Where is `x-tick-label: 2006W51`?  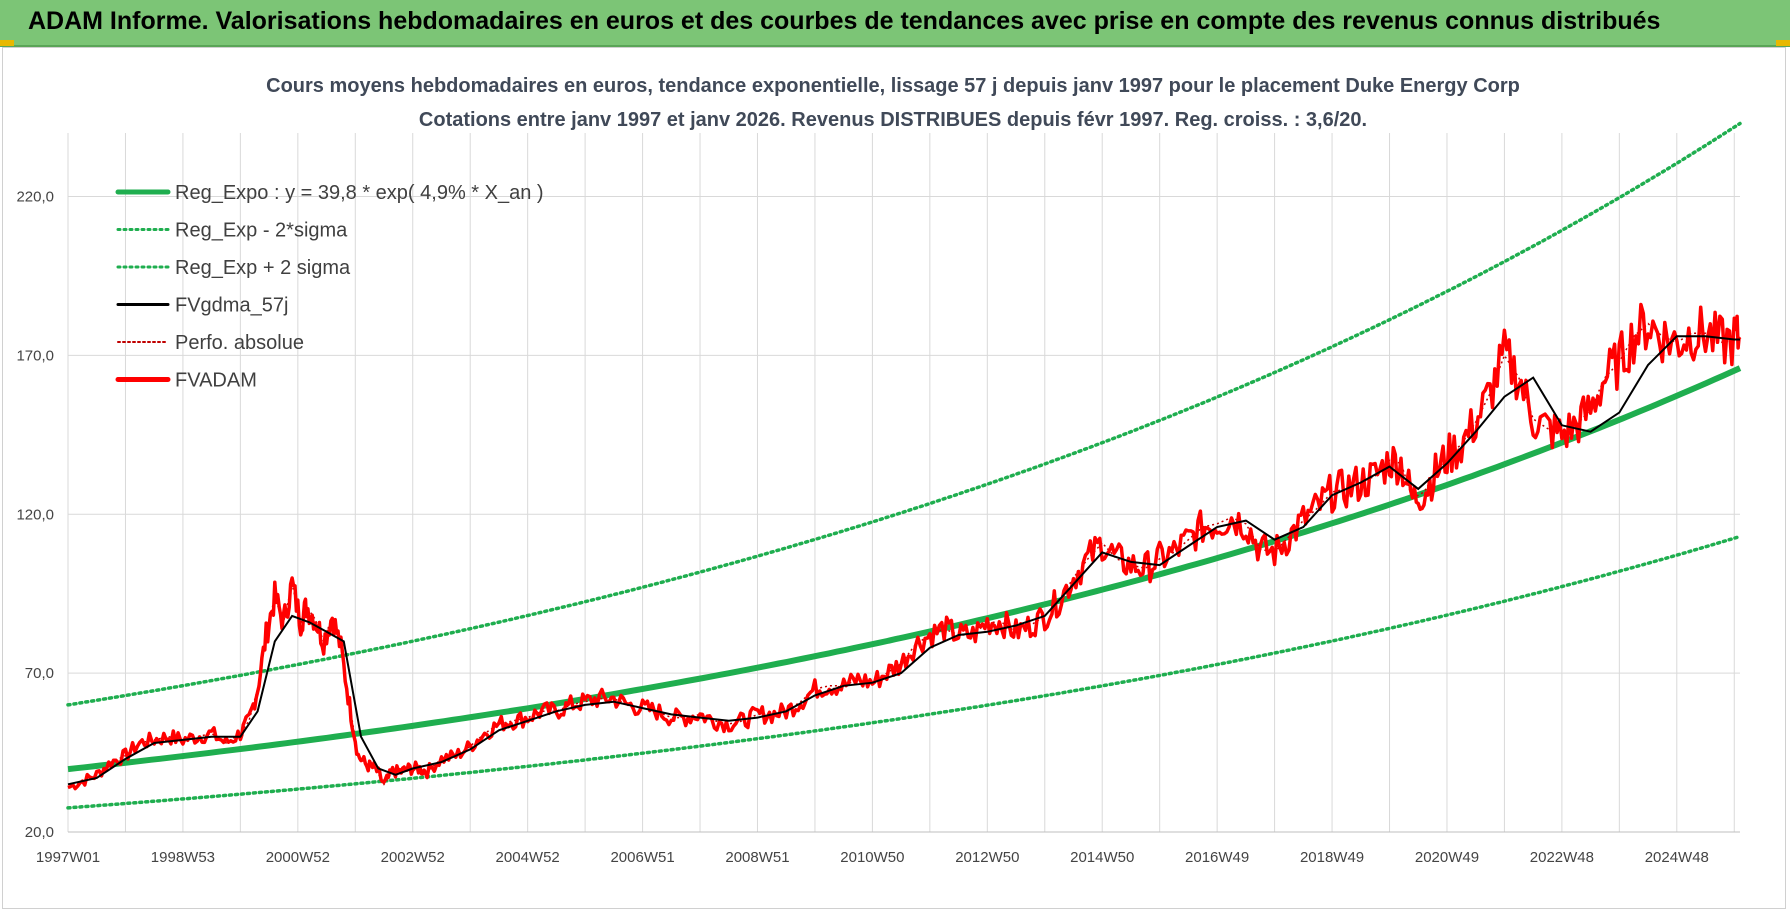
x-tick-label: 2006W51 is located at coordinates (642, 857).